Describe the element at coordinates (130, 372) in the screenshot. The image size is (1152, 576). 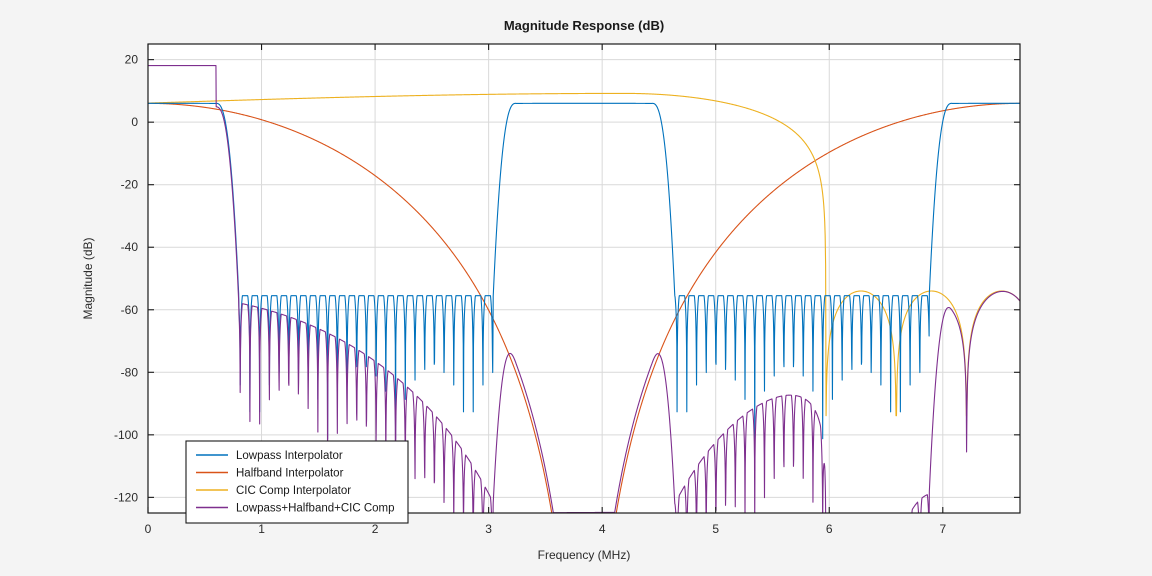
I see `y-tick-label: -80` at that location.